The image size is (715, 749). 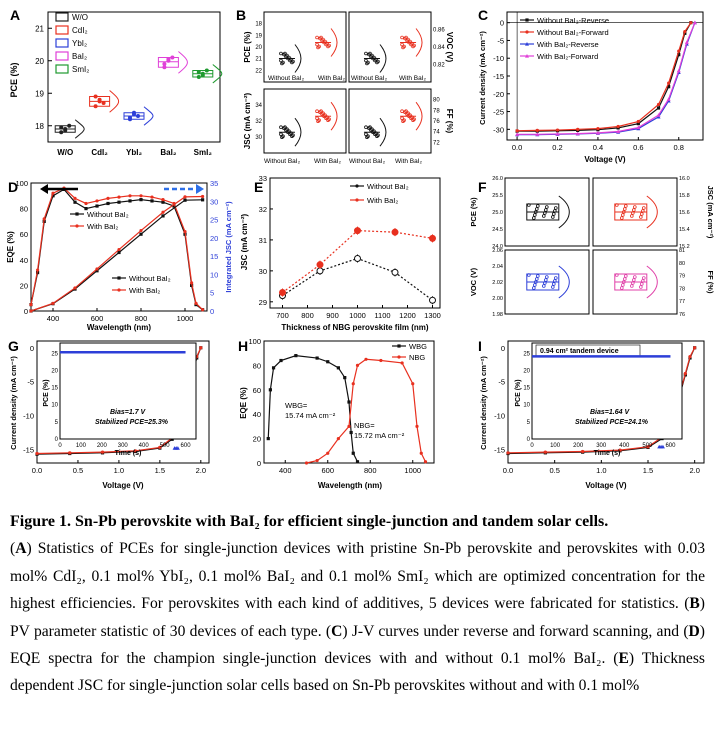 I want to click on ticks-i: 0.0 0.5 1.0 1.5 2.0 0 -5 -10 -15, so click(x=597, y=409).